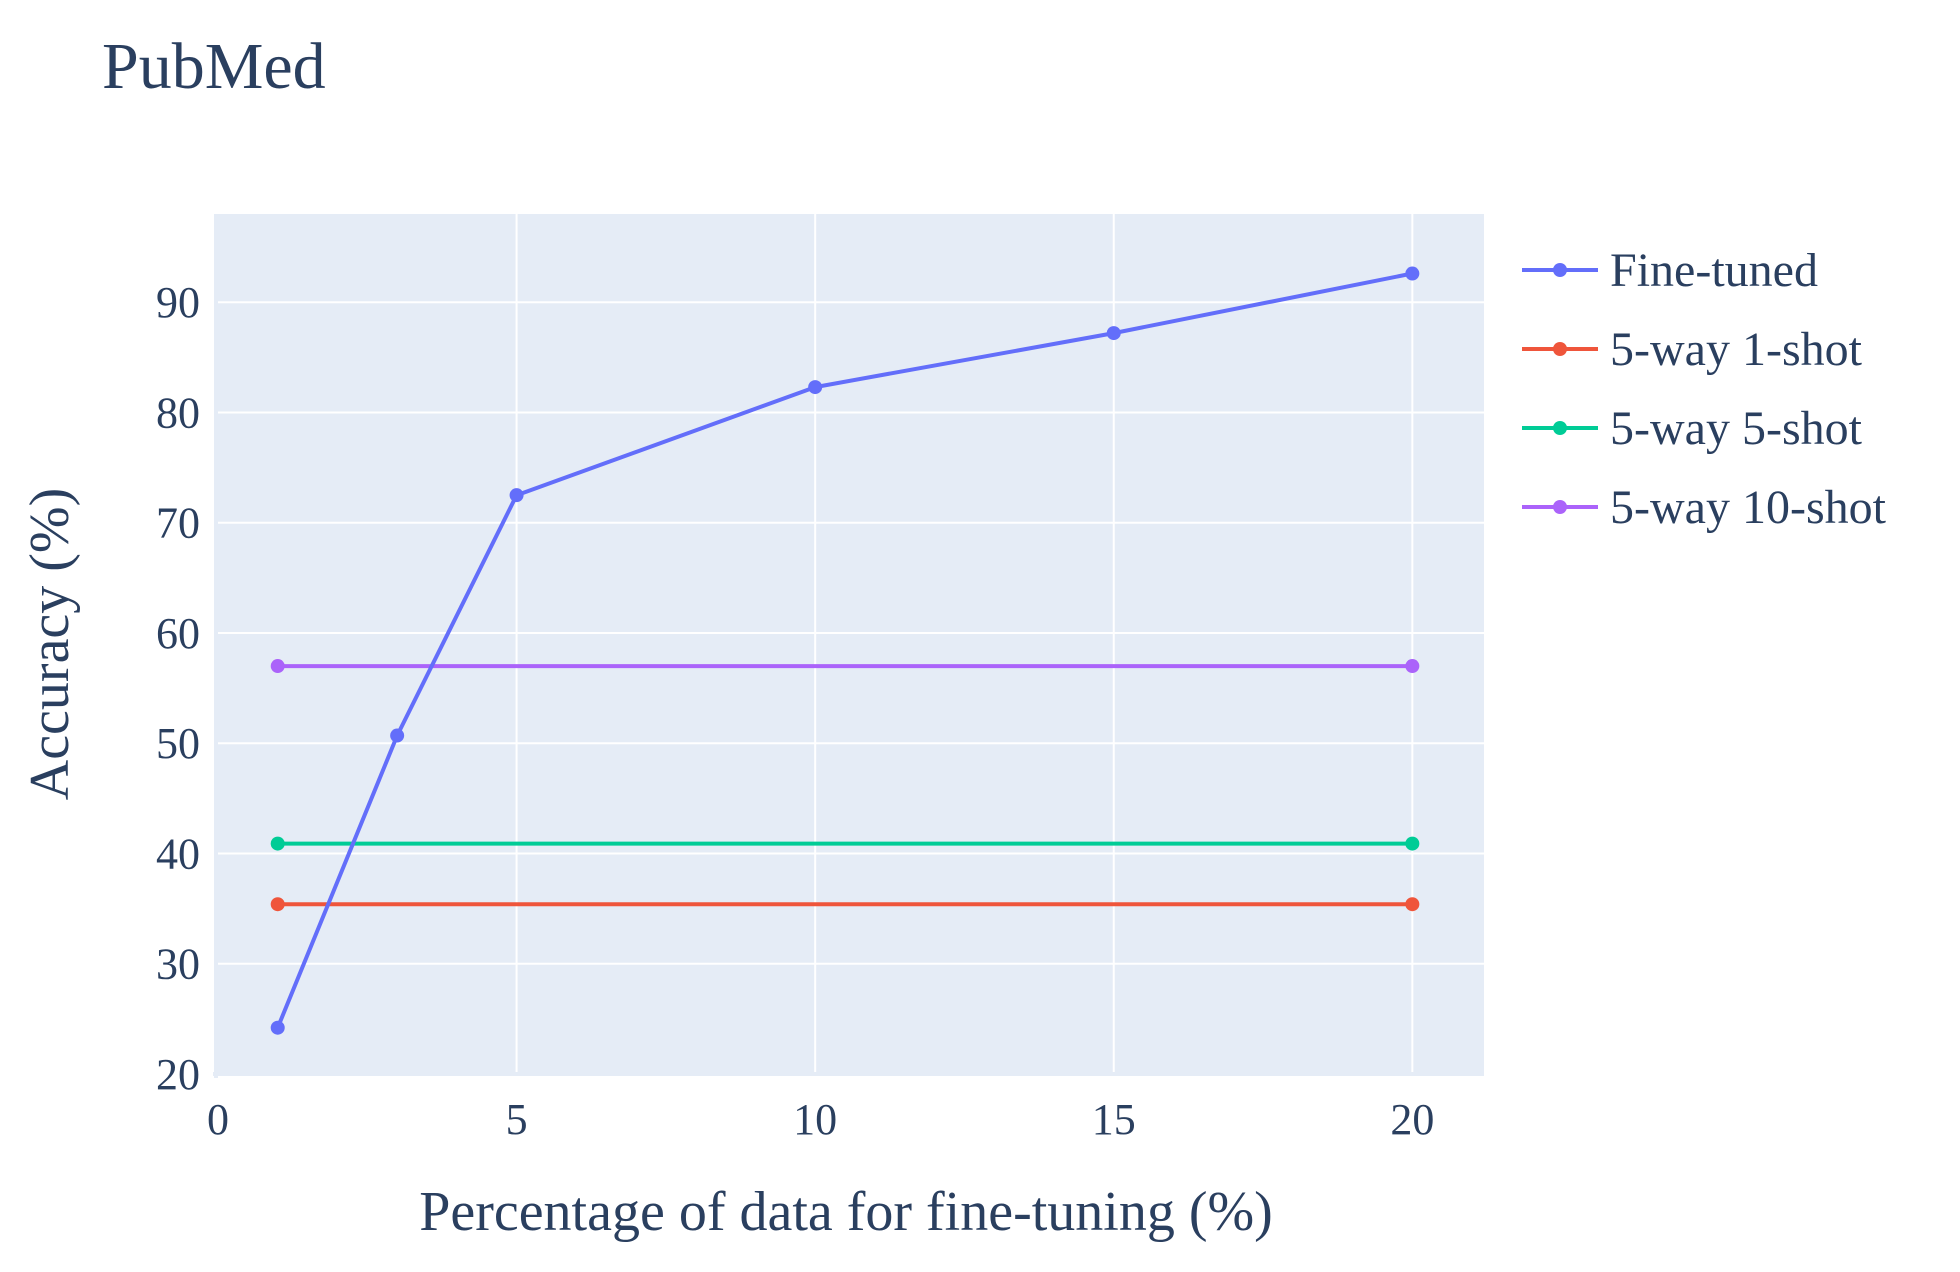 This screenshot has height=1272, width=1960. Describe the element at coordinates (1736, 349) in the screenshot. I see `legend-label: 5-way 1-shot` at that location.